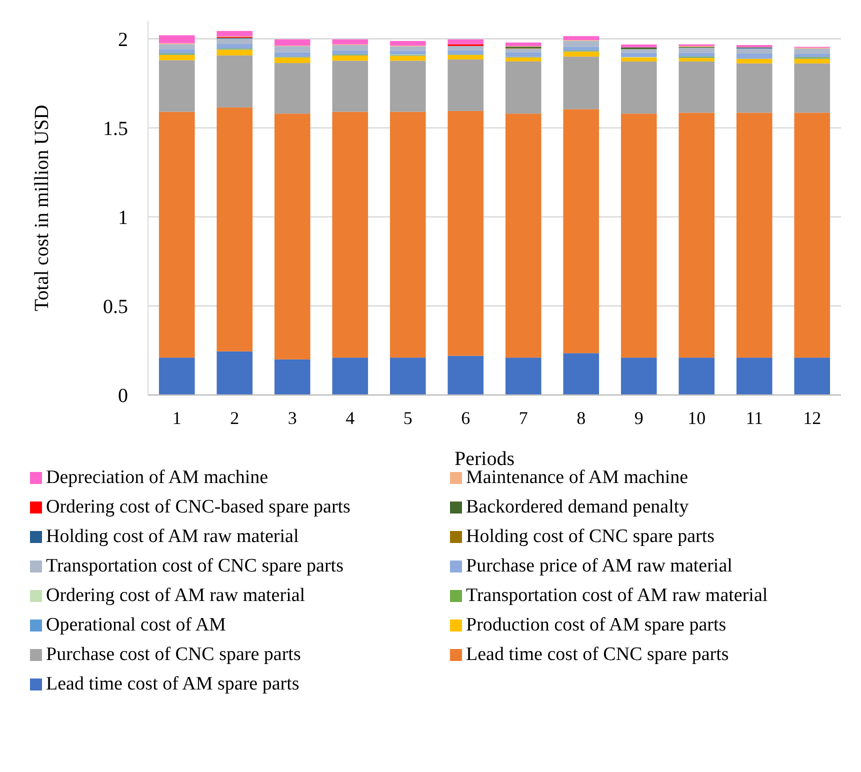 This screenshot has width=861, height=772. What do you see at coordinates (115, 307) in the screenshot?
I see `y-tick-label: 0.5` at bounding box center [115, 307].